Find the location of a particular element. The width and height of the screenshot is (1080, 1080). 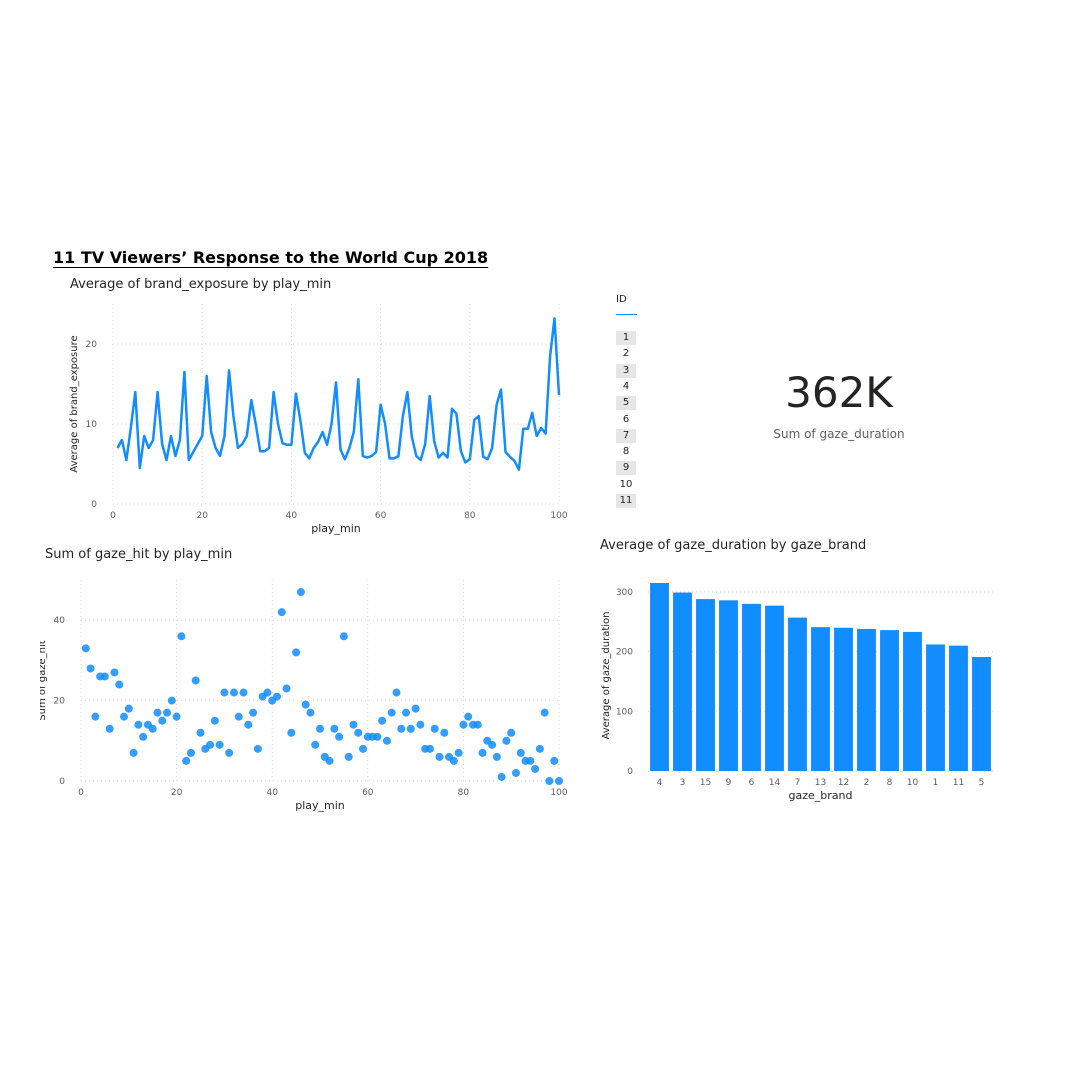

id-slicer-item-6: 6 is located at coordinates (626, 419).